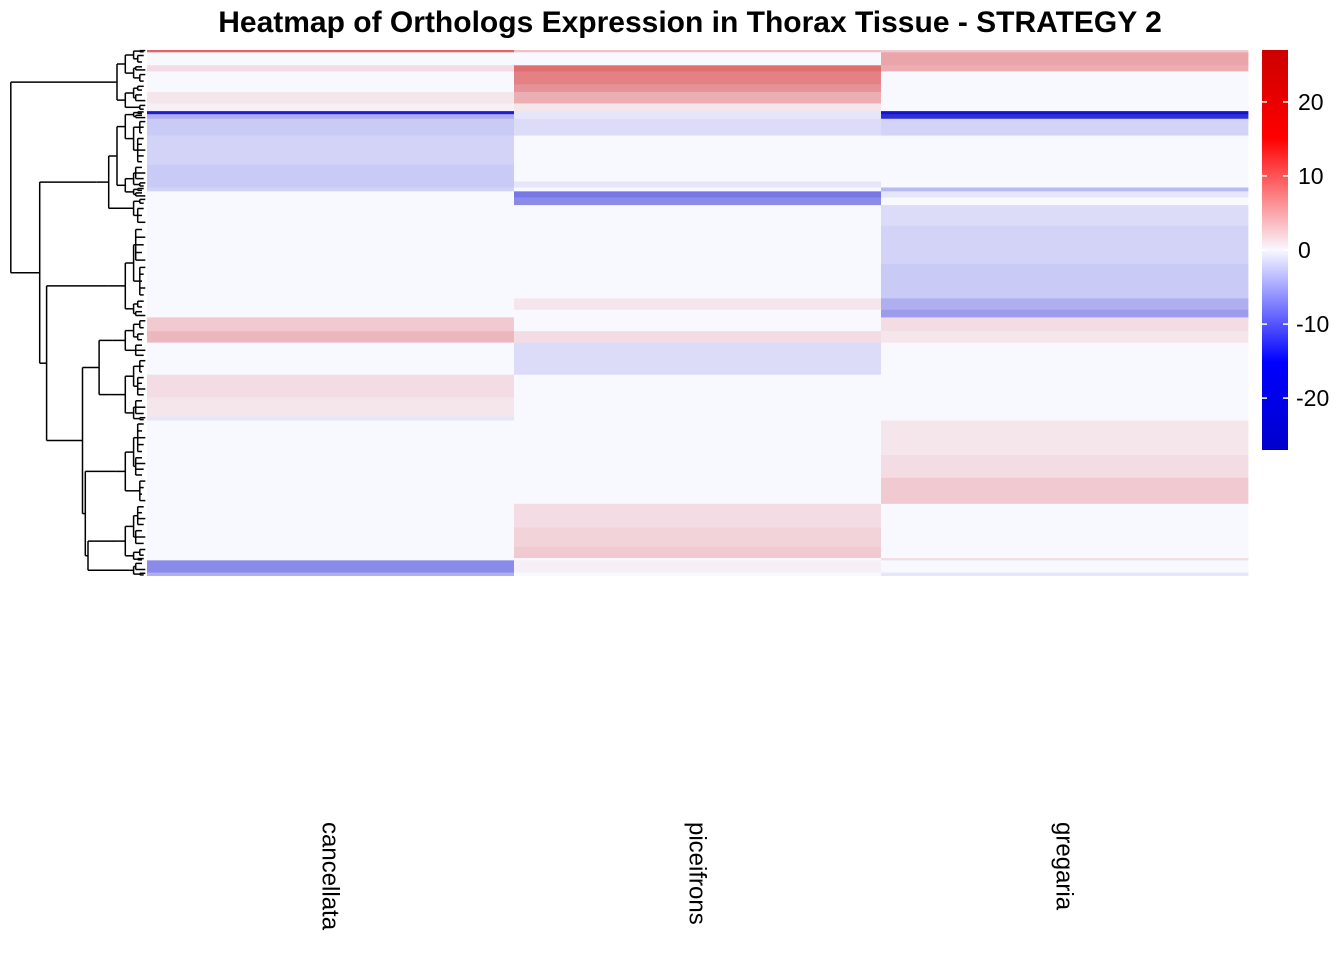 This screenshot has width=1344, height=960. Describe the element at coordinates (1311, 176) in the screenshot. I see `legend-tick-label: 10` at that location.